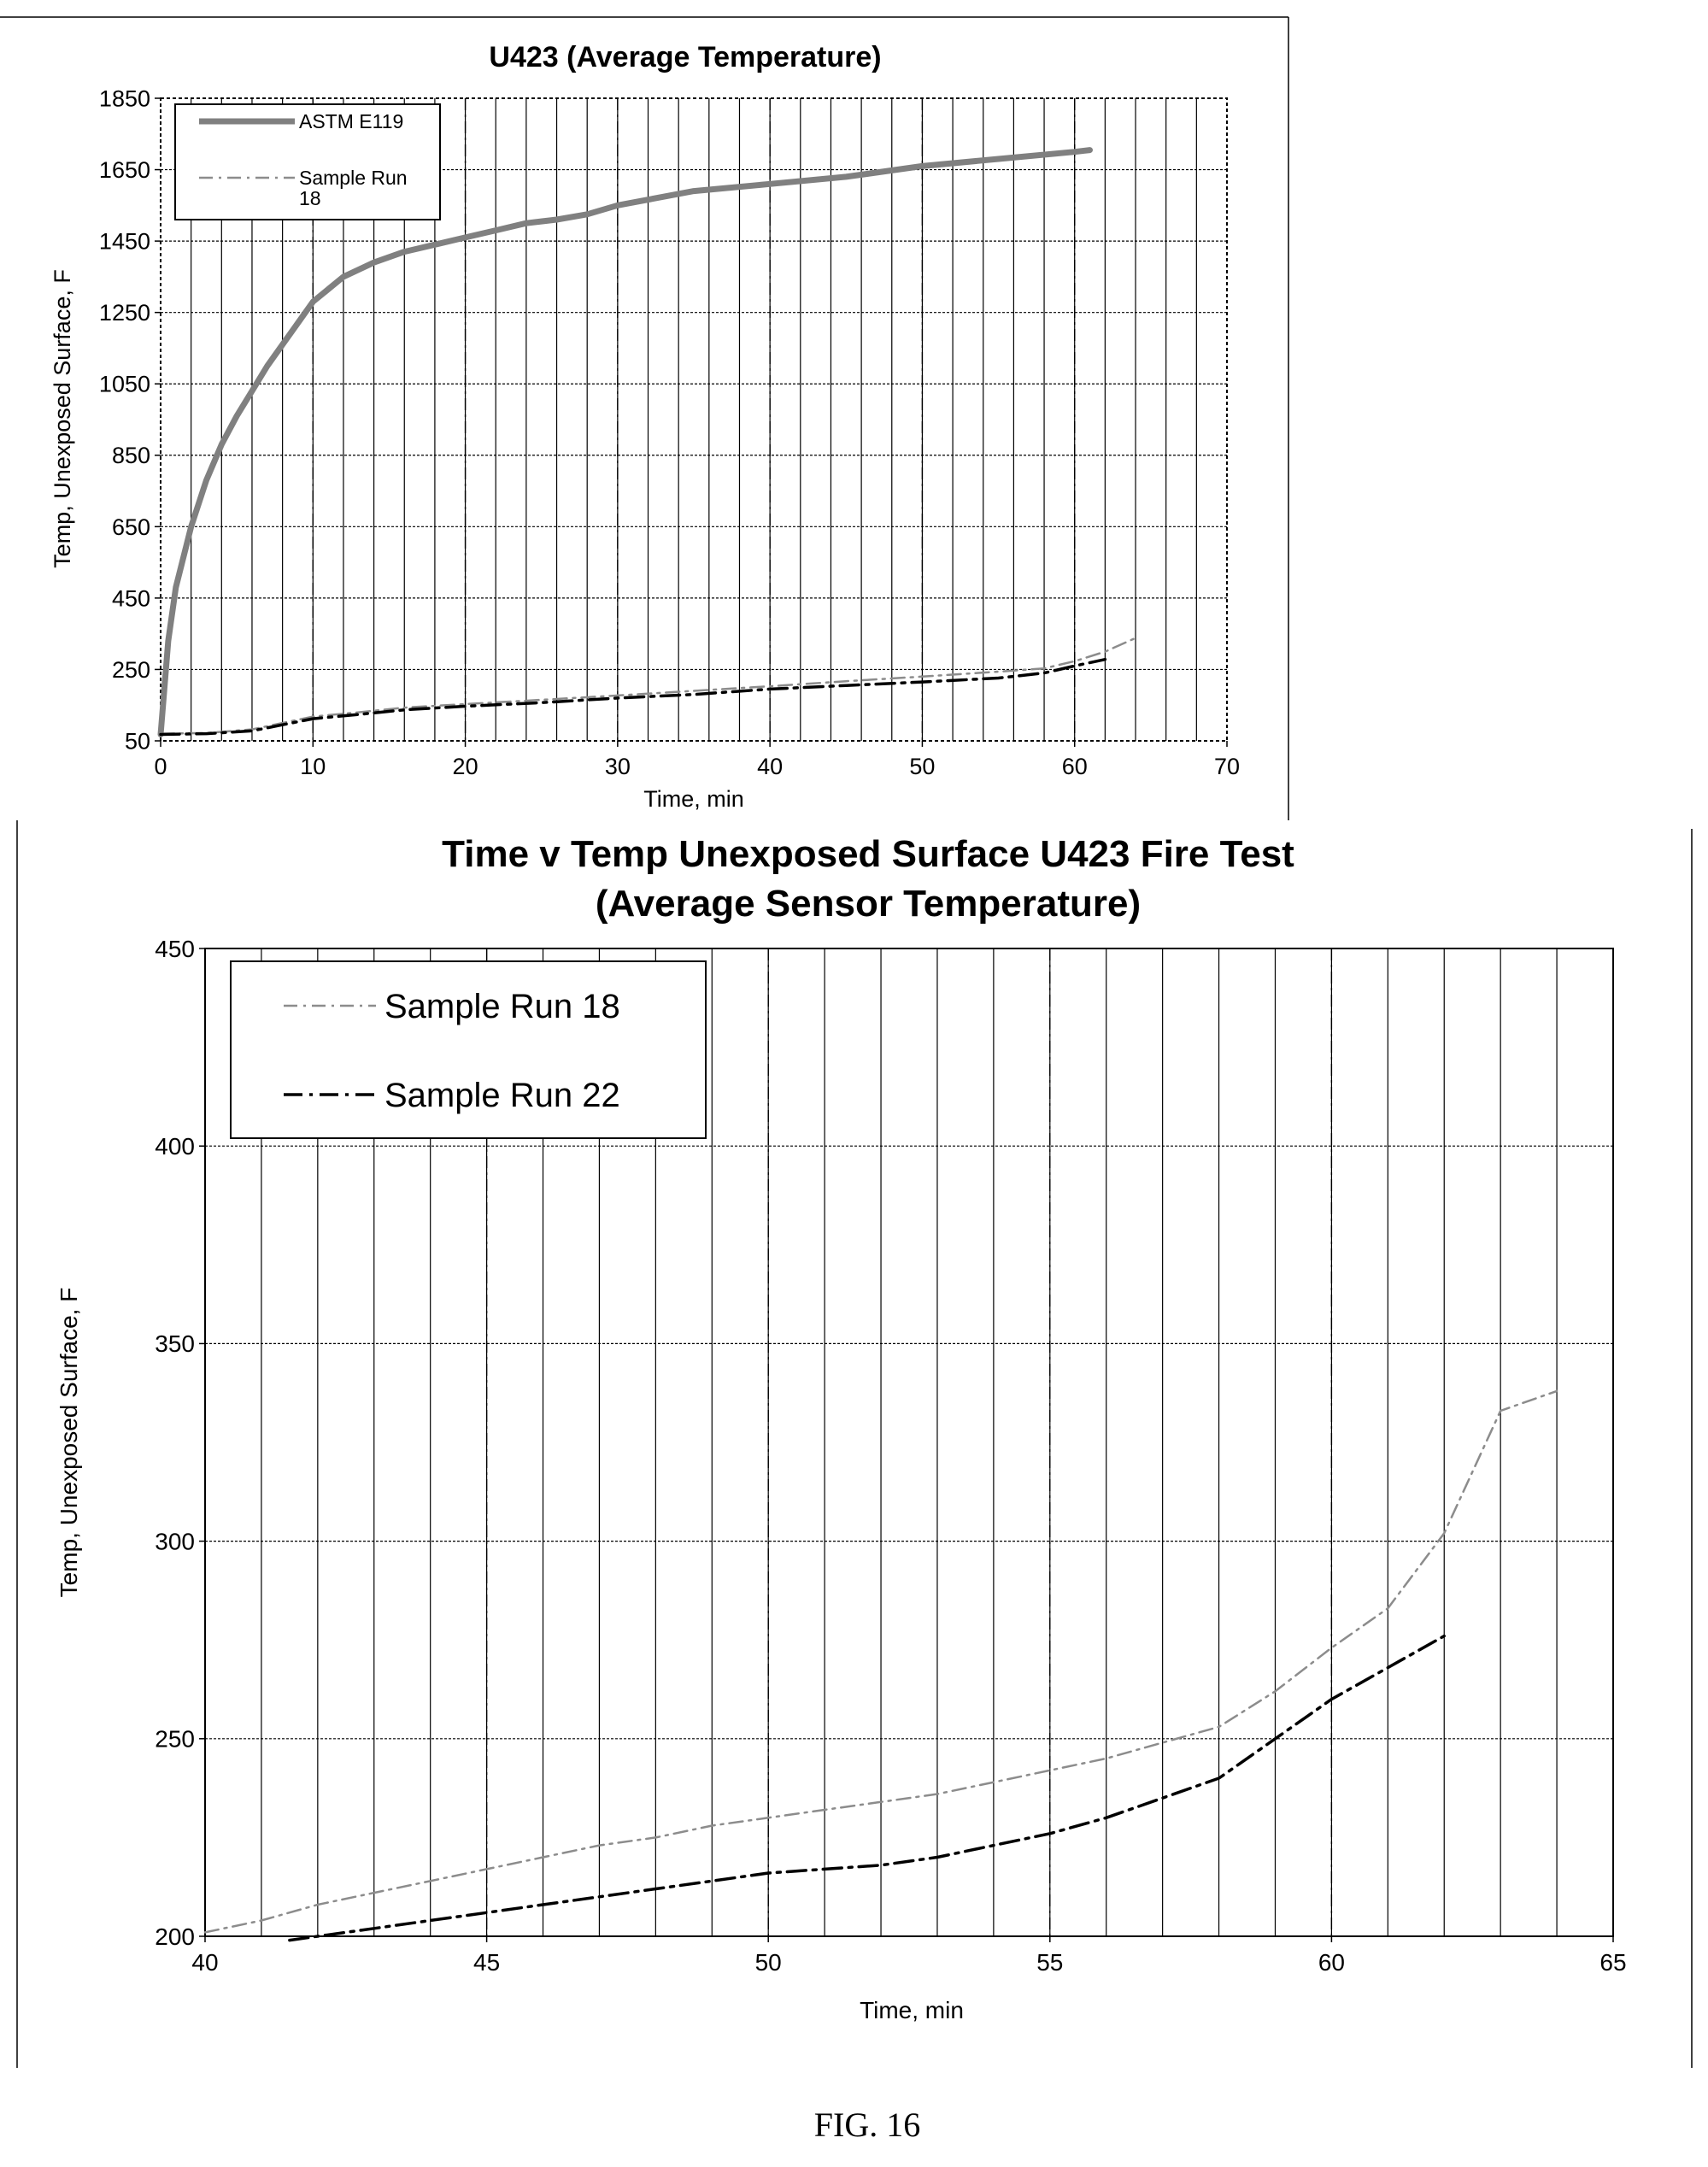 This screenshot has height=2167, width=1708. I want to click on chart2-ytick-label: 450, so click(175, 949).